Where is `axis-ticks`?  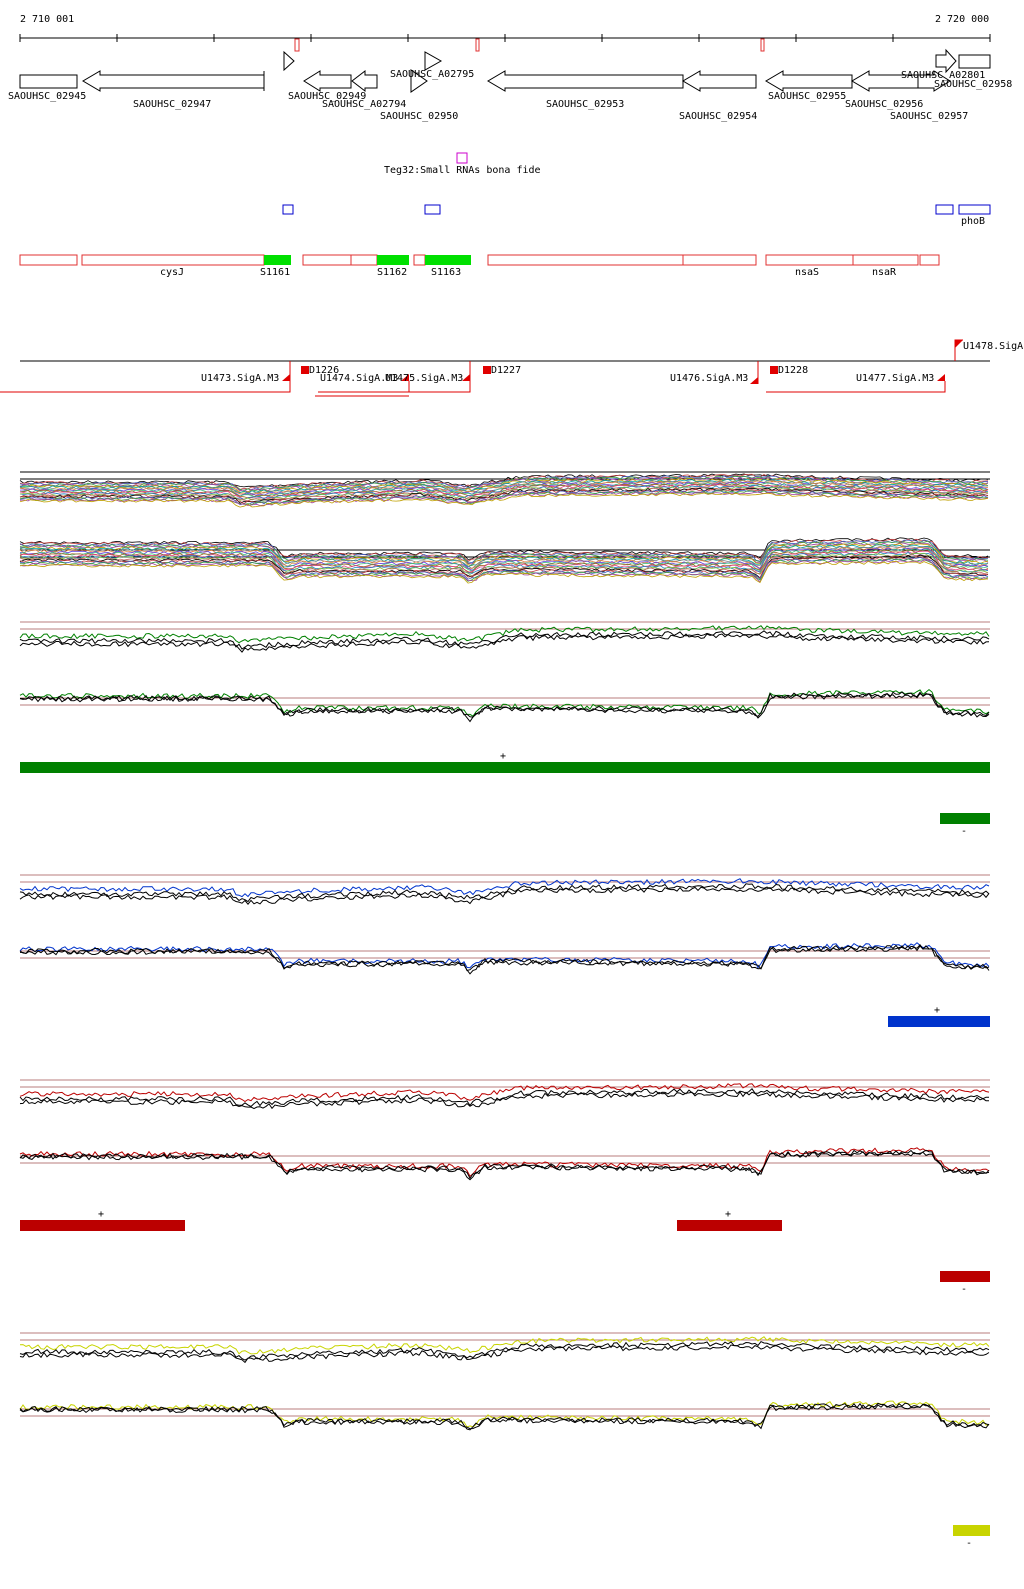
axis-ticks is located at coordinates (505, 38).